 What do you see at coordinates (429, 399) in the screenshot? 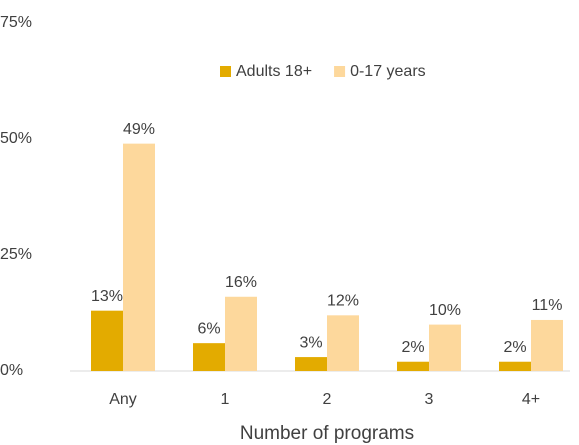
I see `x-tick-label: 3` at bounding box center [429, 399].